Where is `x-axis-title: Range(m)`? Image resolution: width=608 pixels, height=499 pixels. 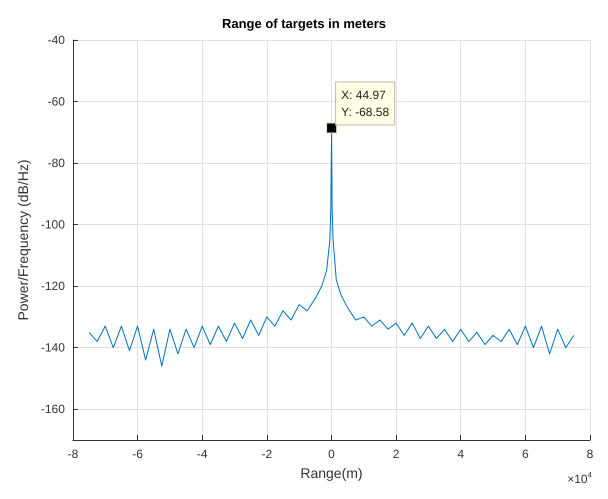
x-axis-title: Range(m) is located at coordinates (331, 473).